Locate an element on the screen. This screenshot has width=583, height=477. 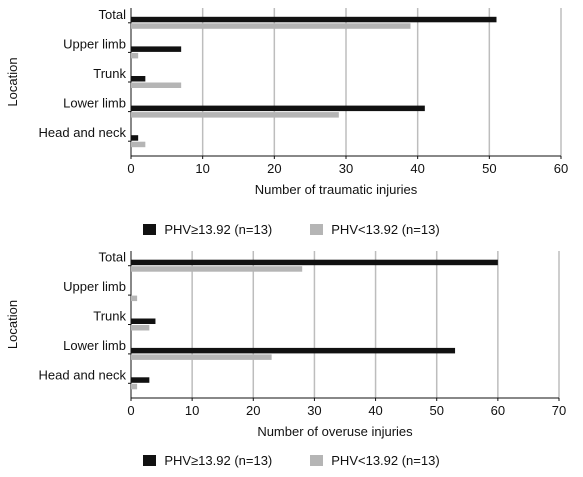
chart1-y-axis-title: Location is located at coordinates (12, 324).